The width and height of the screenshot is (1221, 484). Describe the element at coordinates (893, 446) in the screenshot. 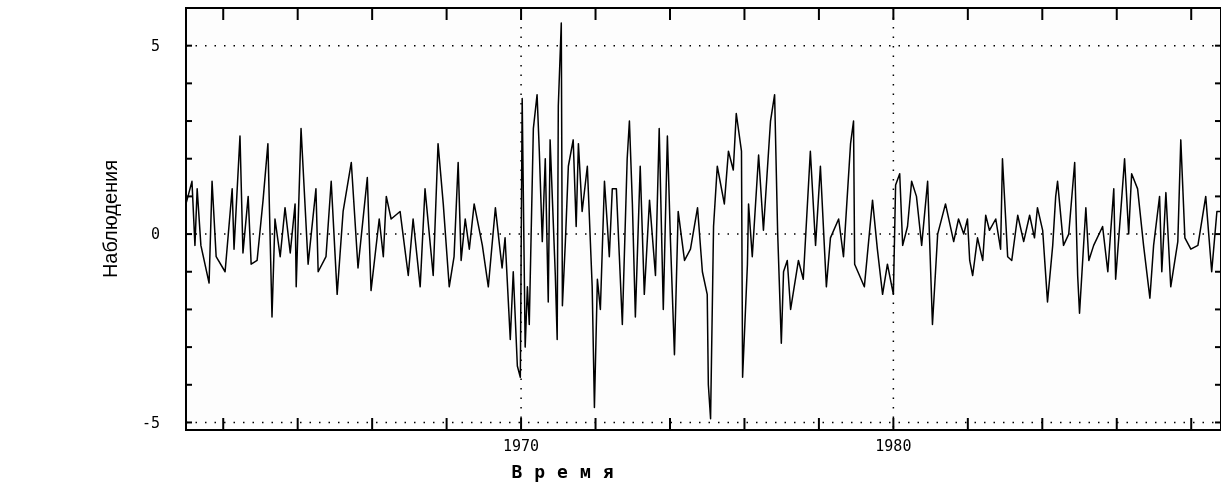

I see `x-tick-label: 1980` at that location.